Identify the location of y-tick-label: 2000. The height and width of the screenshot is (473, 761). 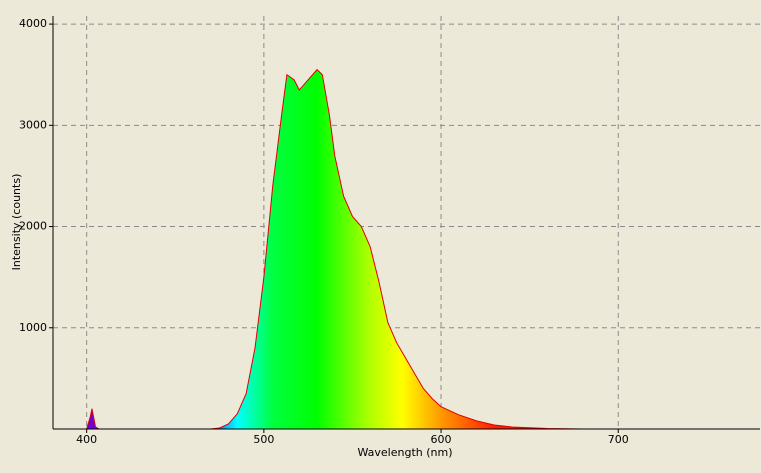
(33, 226).